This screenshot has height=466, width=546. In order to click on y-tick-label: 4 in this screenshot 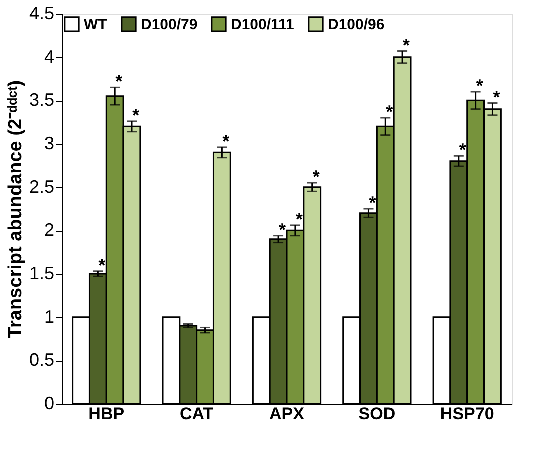, I will do `click(49, 56)`.